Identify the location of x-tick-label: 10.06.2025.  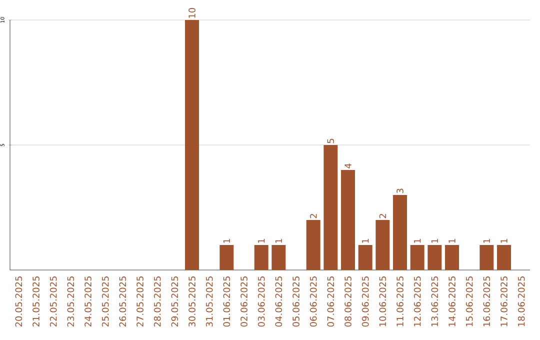
(382, 301).